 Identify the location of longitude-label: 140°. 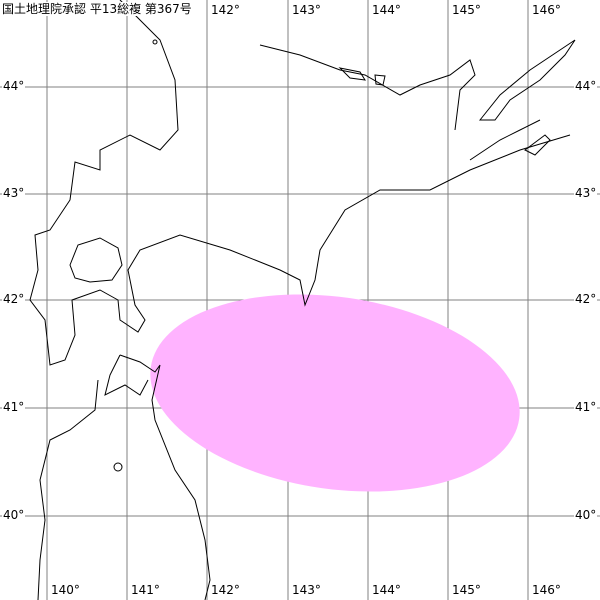
(65, 590).